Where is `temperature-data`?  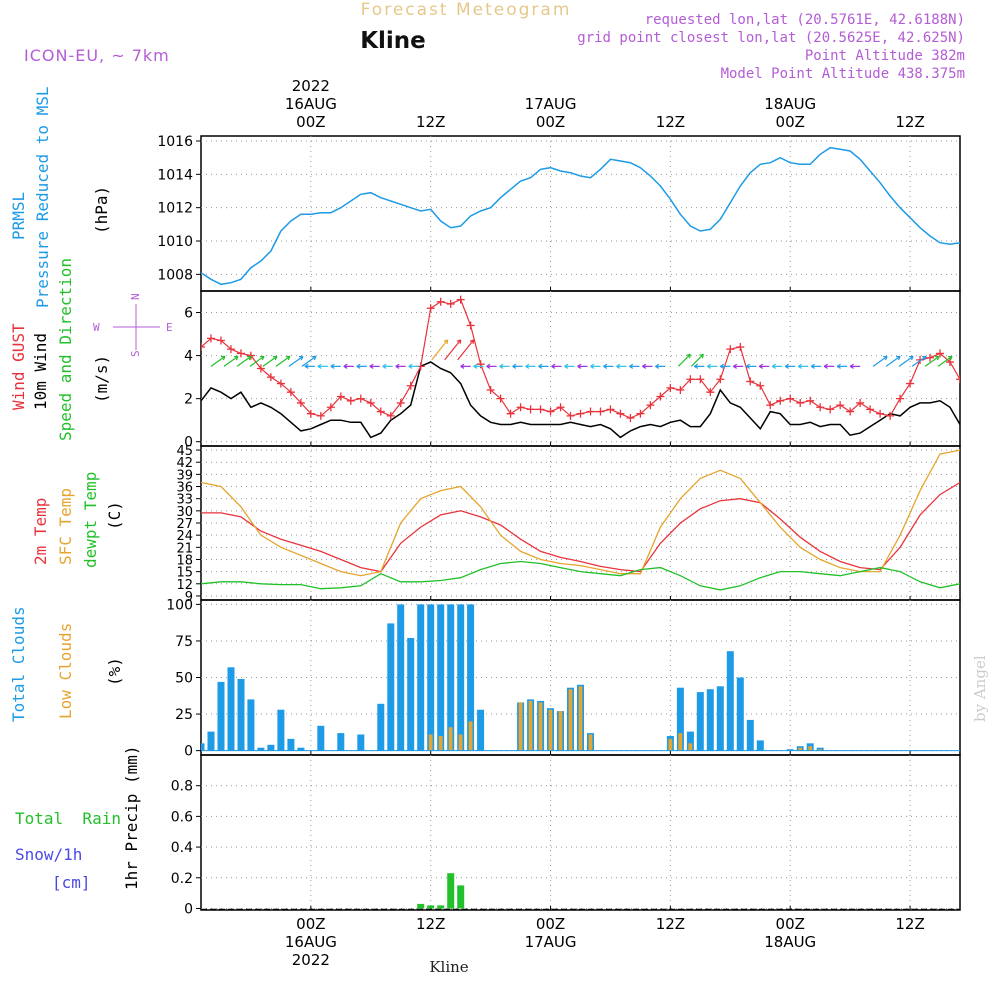
temperature-data is located at coordinates (580, 520).